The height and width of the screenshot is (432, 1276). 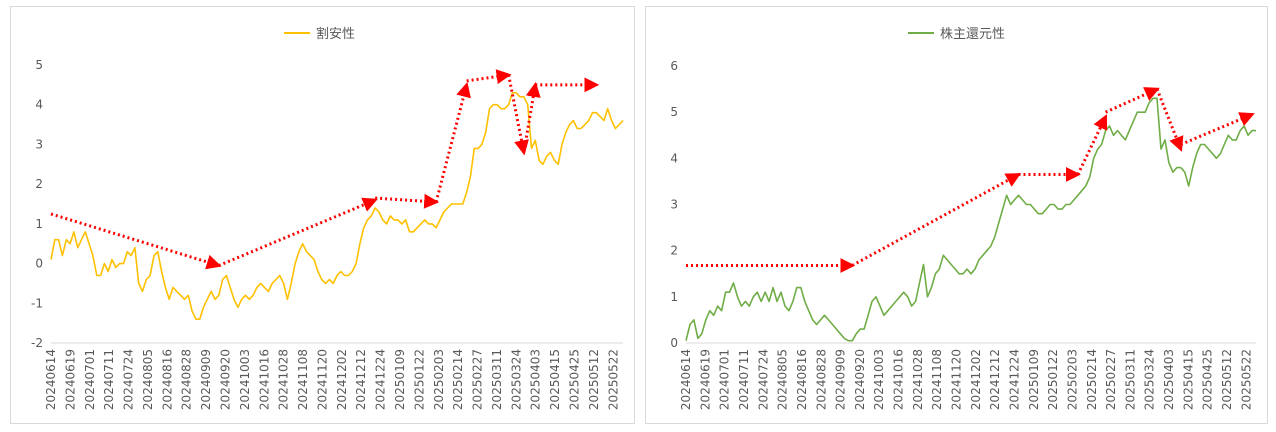 I want to click on y-tick-label: -1, so click(x=37, y=303).